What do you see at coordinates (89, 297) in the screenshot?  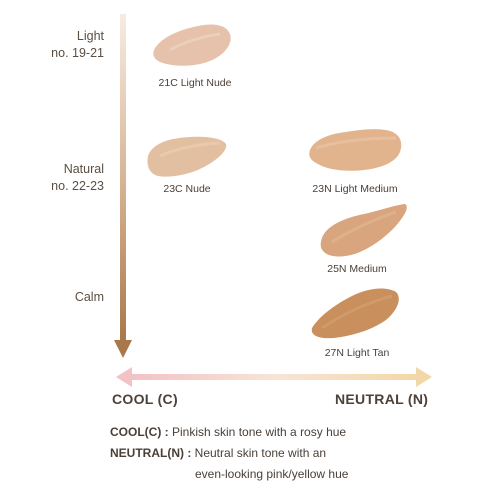 I see `tier-label-calm: Calm` at bounding box center [89, 297].